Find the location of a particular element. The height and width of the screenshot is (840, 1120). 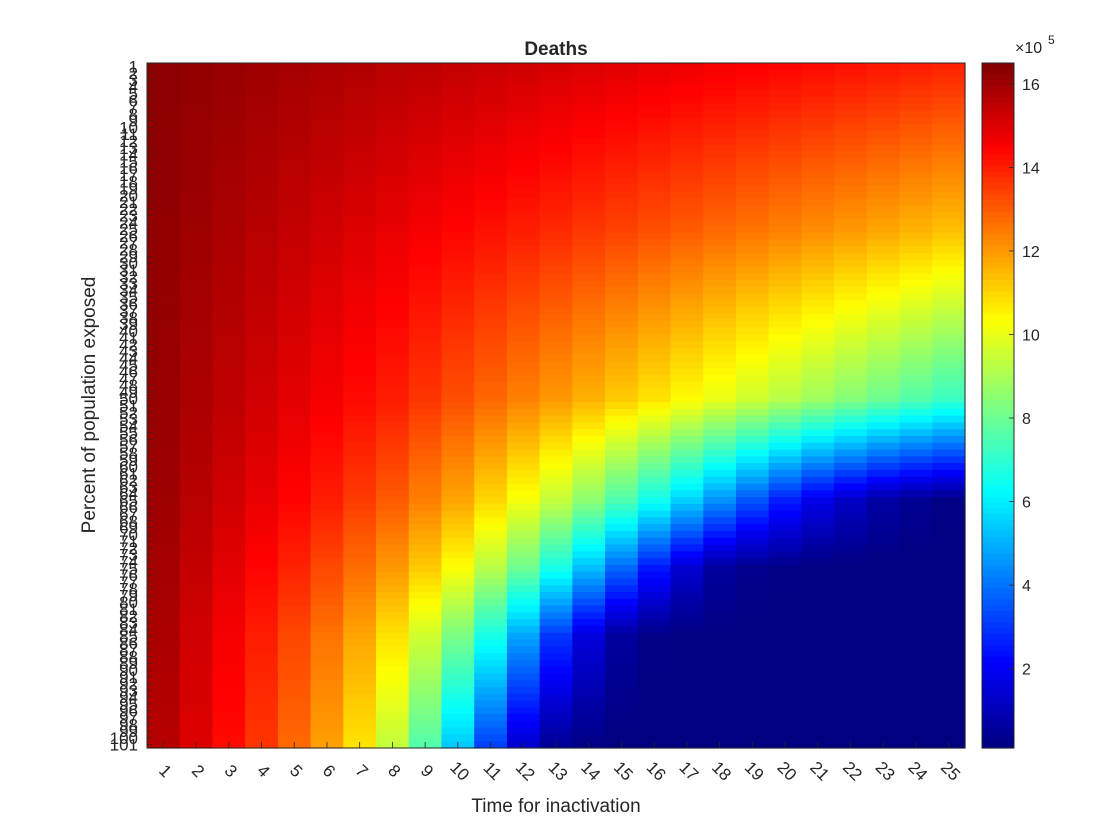

colorbar-frame is located at coordinates (998, 405).